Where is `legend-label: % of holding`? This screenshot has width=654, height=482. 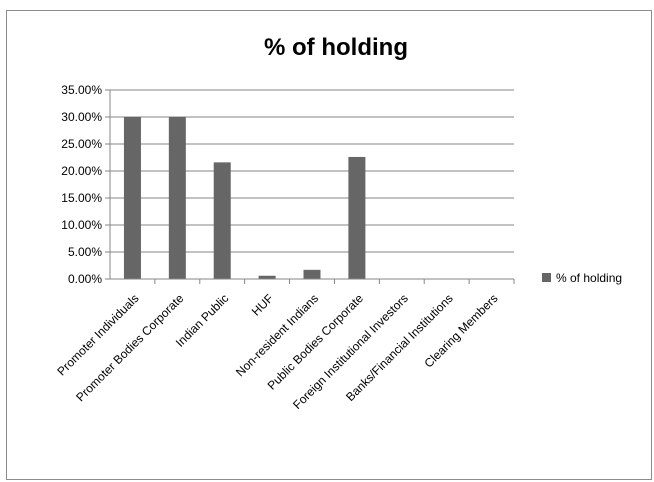 legend-label: % of holding is located at coordinates (589, 278).